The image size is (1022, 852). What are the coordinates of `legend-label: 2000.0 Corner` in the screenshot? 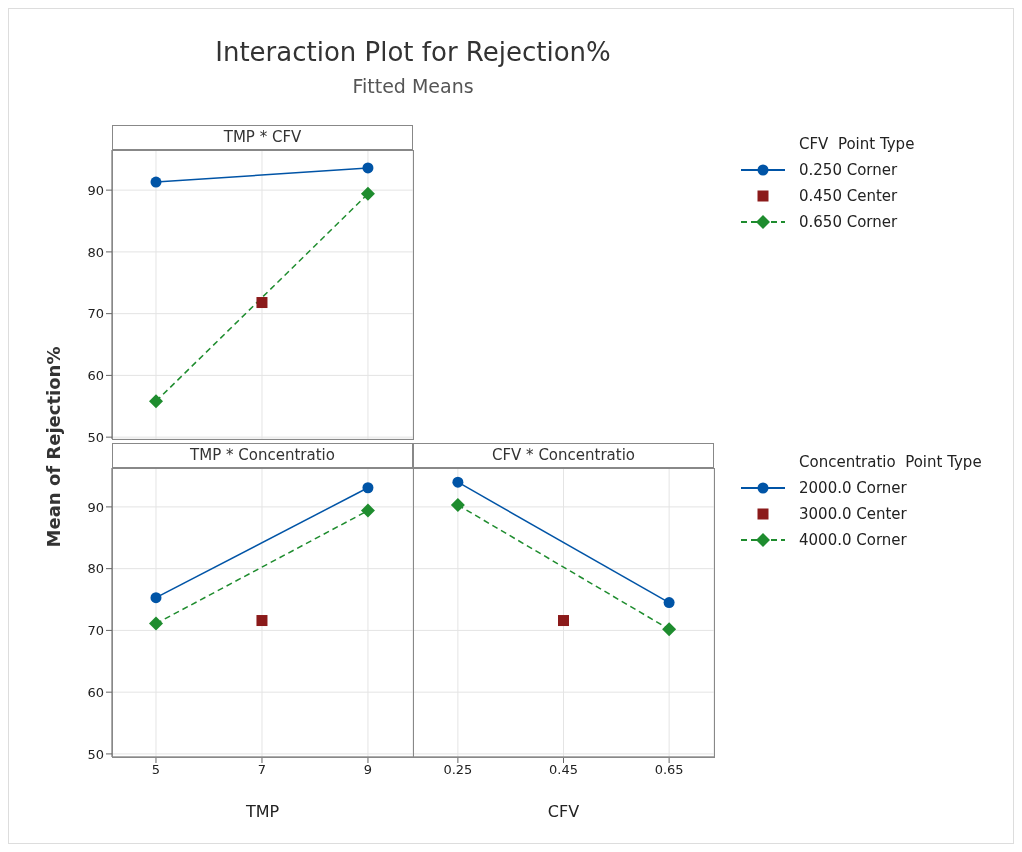 It's located at (853, 488).